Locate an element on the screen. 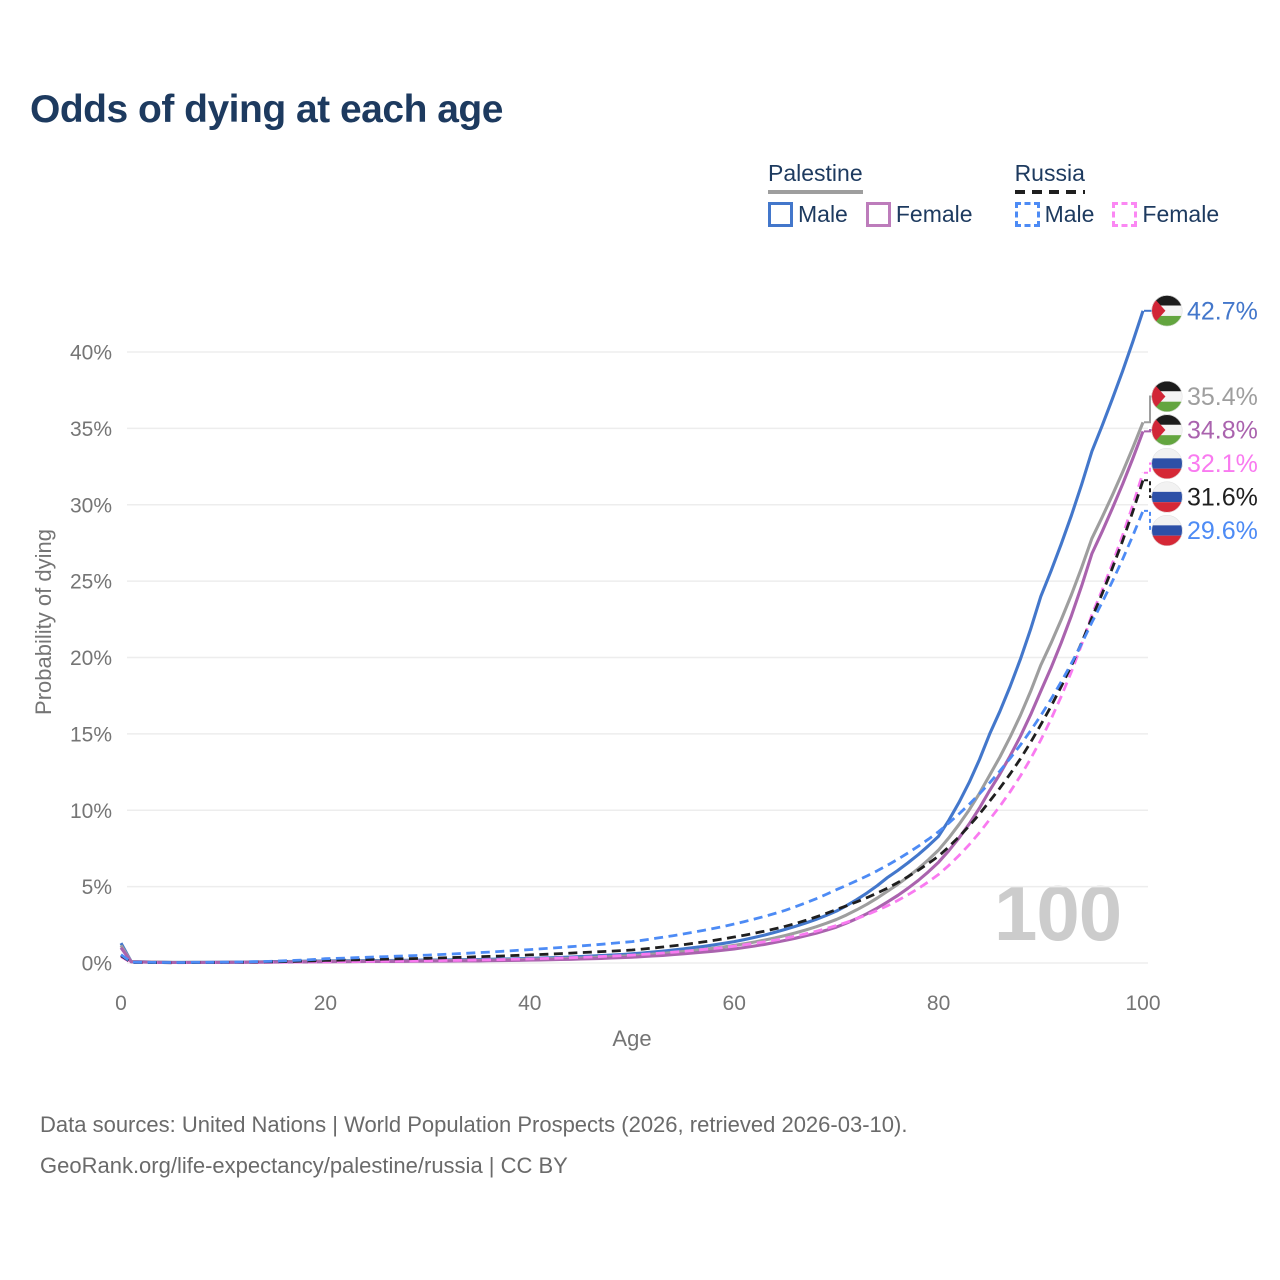 The image size is (1280, 1280). y-tick-label: 10% is located at coordinates (91, 811).